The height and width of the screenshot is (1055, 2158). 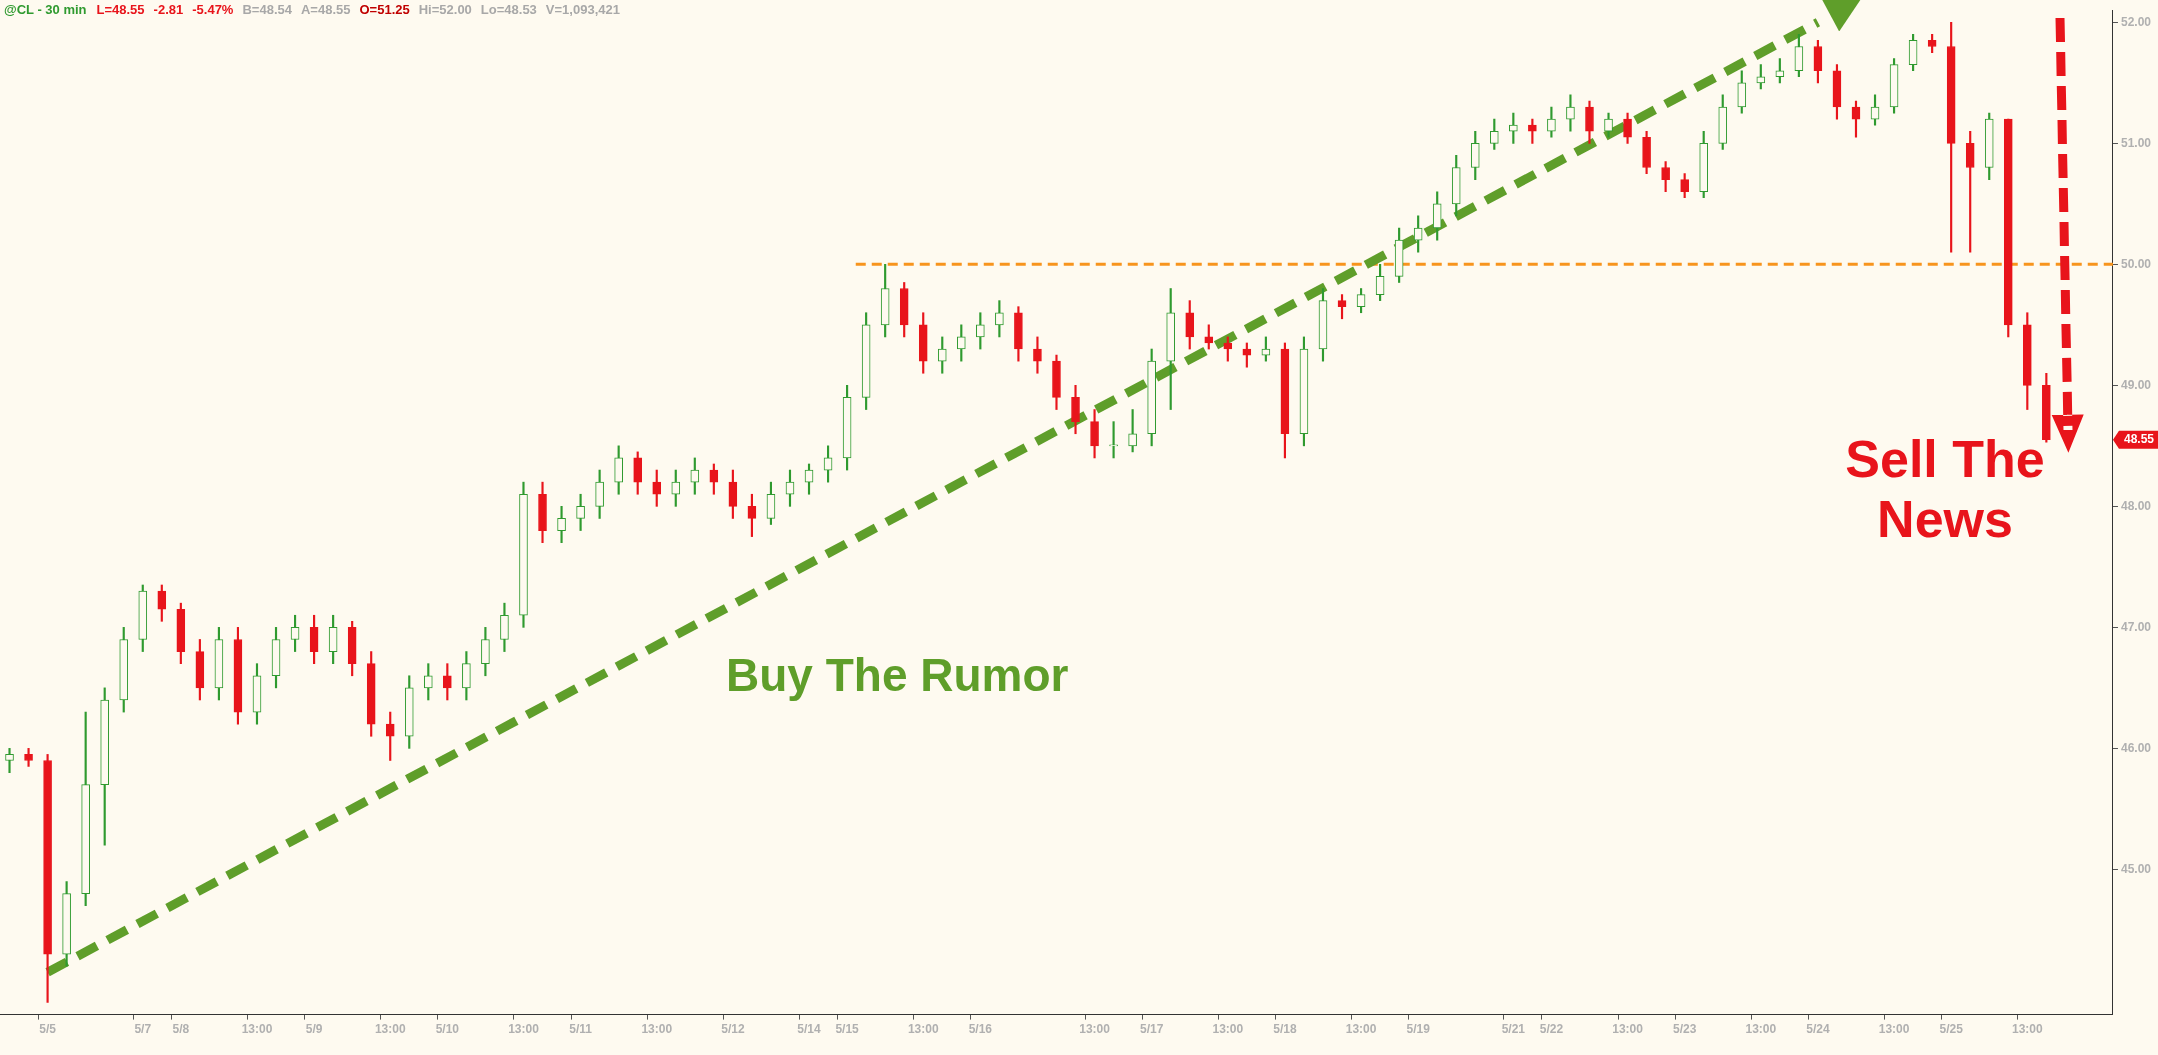 What do you see at coordinates (2136, 384) in the screenshot?
I see `y-tick-label: 49.00` at bounding box center [2136, 384].